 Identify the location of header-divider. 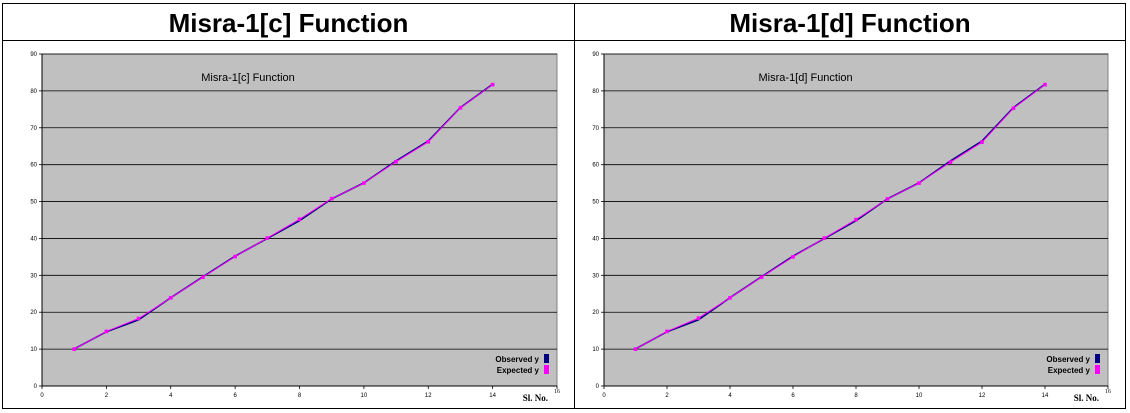
(564, 40).